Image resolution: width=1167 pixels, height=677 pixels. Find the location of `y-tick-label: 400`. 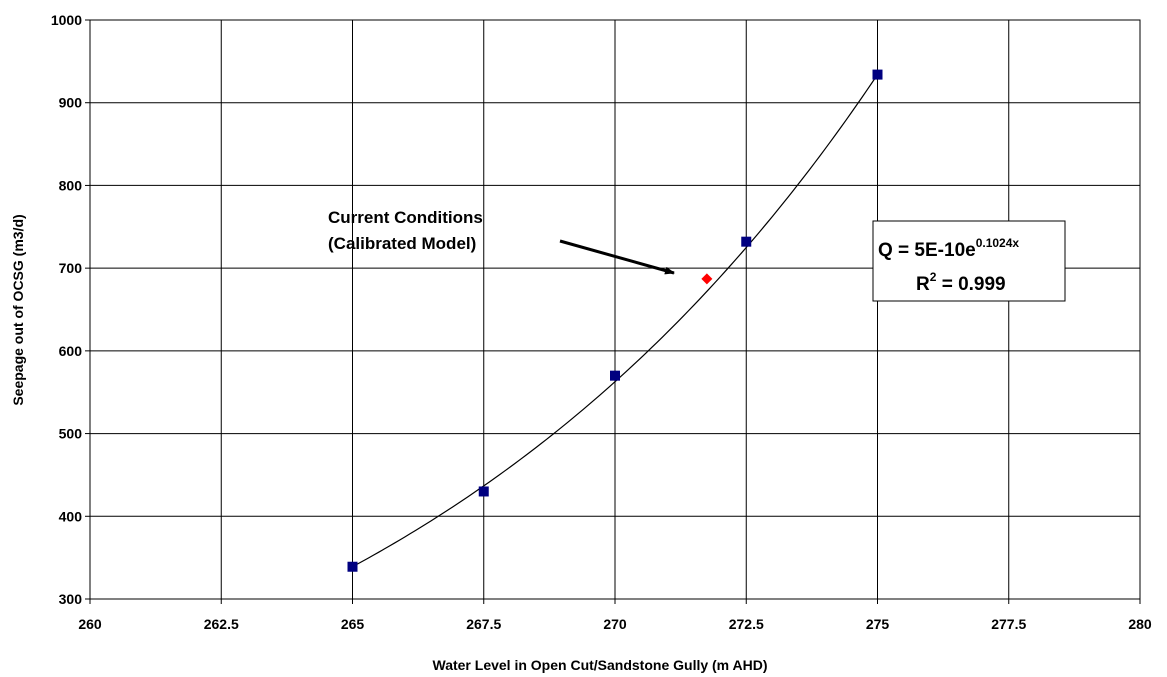

y-tick-label: 400 is located at coordinates (71, 516).